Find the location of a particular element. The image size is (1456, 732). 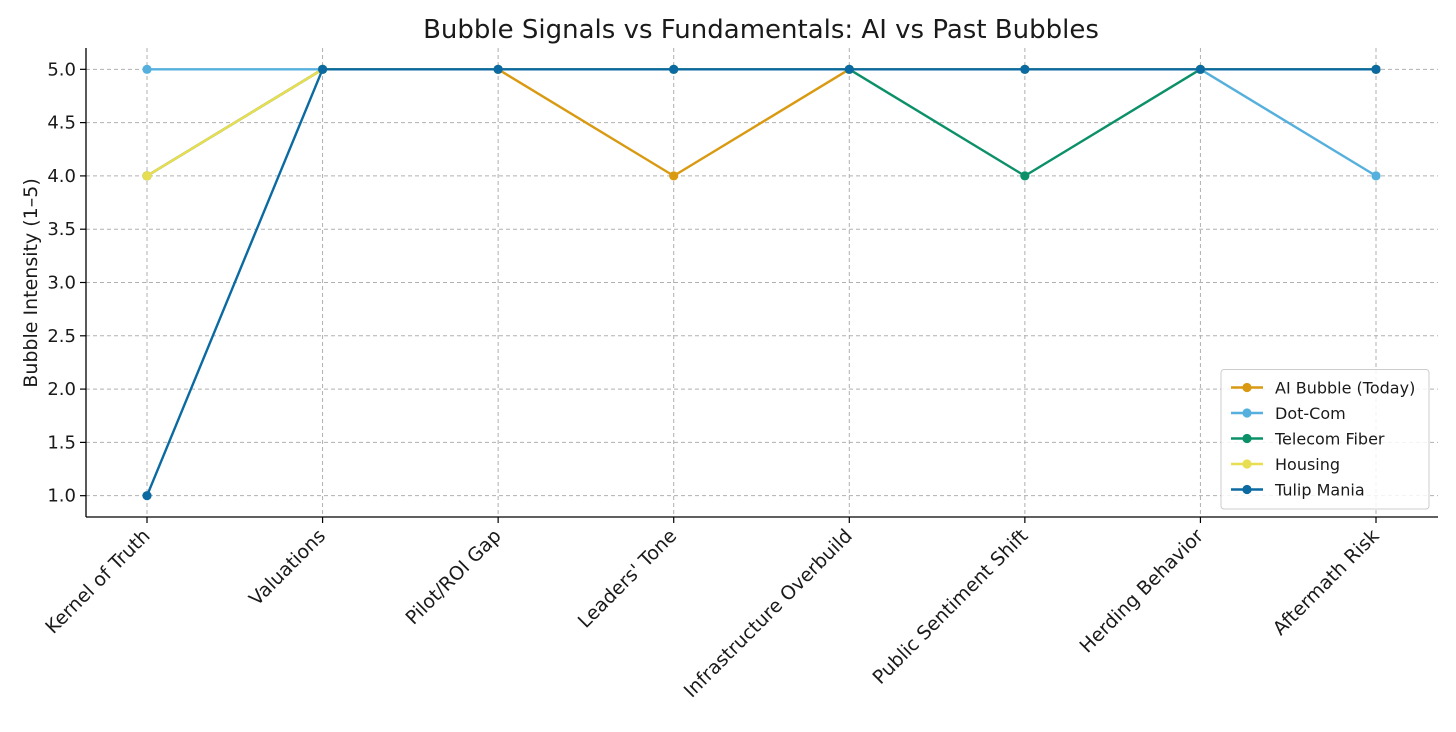

y-axis-label: Bubble Intensity (1–5) is located at coordinates (31, 282).